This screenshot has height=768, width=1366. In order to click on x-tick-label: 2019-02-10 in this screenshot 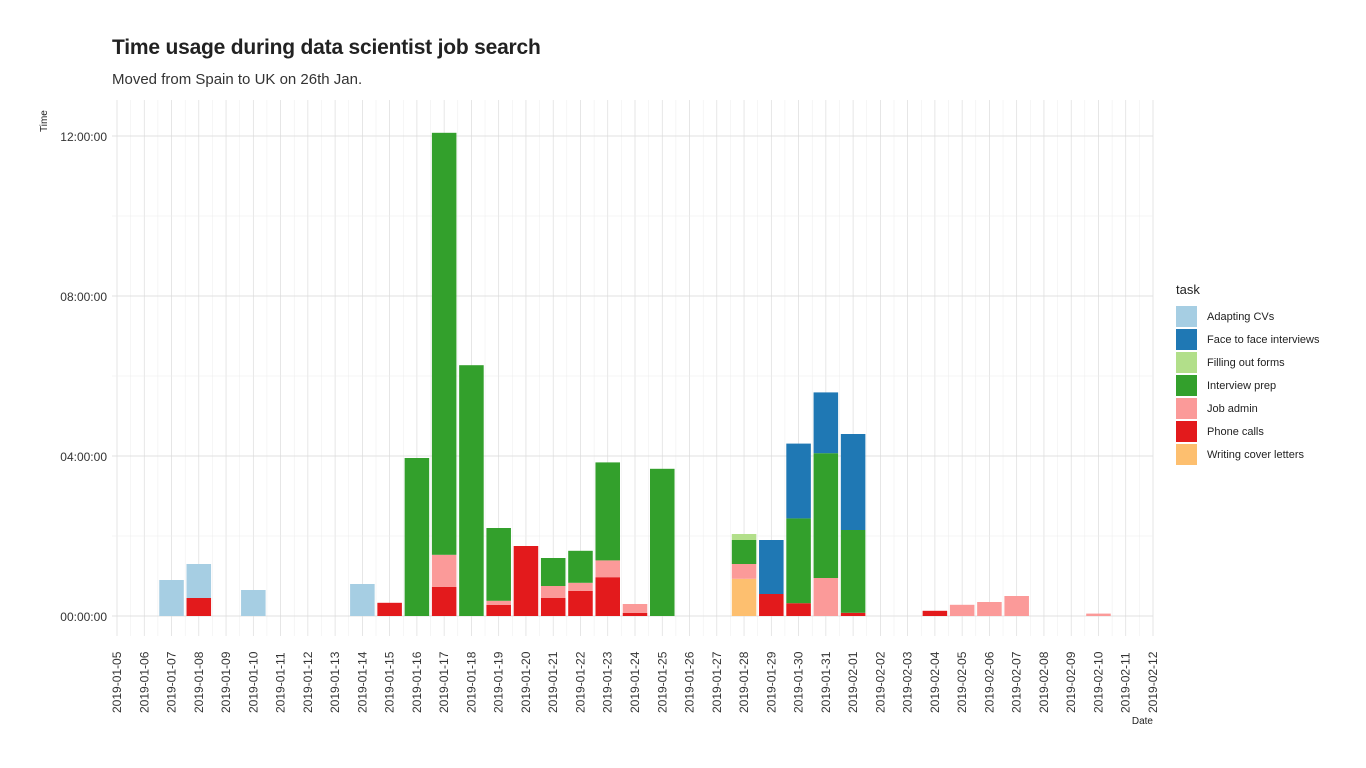, I will do `click(1098, 682)`.